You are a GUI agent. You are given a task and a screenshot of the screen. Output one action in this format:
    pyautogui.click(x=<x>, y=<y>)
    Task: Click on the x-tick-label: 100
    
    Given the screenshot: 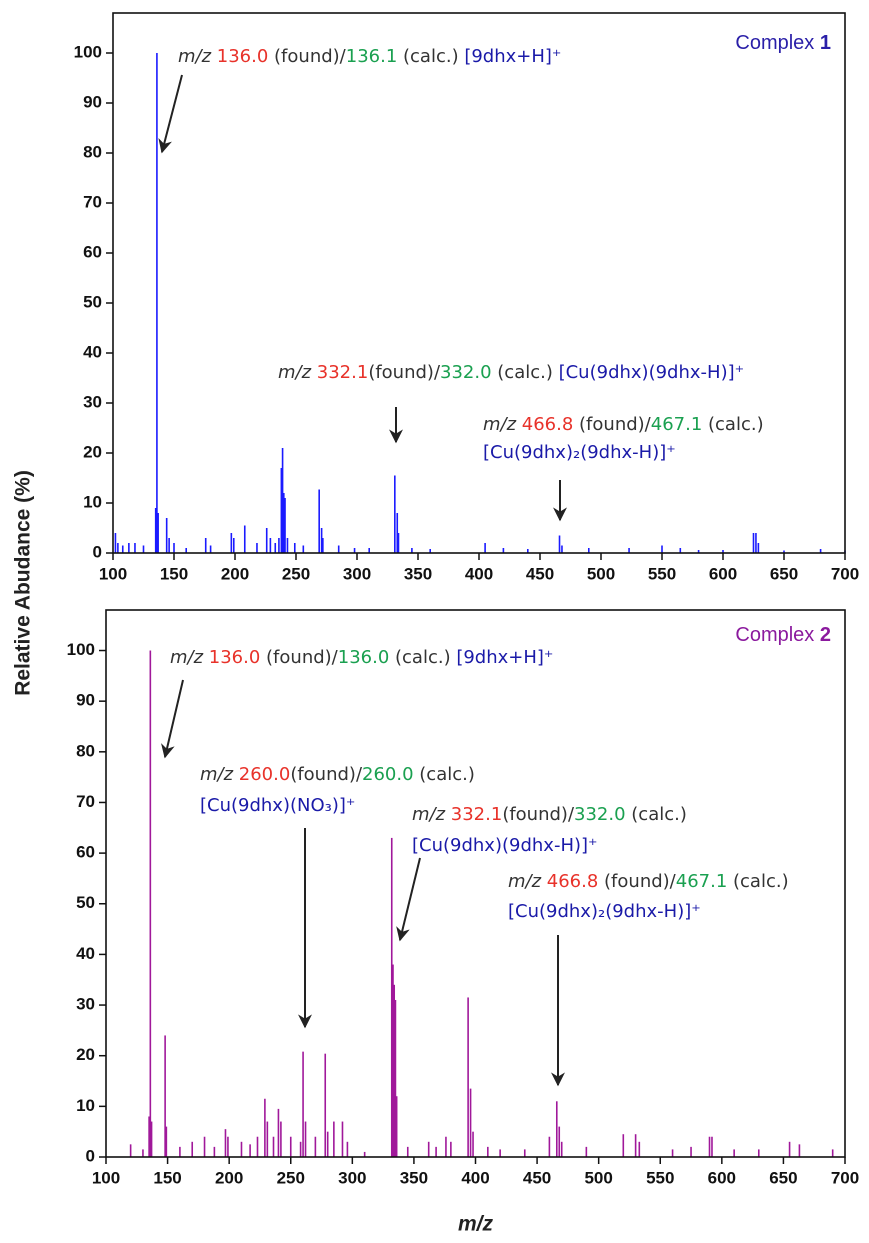 What is the action you would take?
    pyautogui.click(x=113, y=573)
    